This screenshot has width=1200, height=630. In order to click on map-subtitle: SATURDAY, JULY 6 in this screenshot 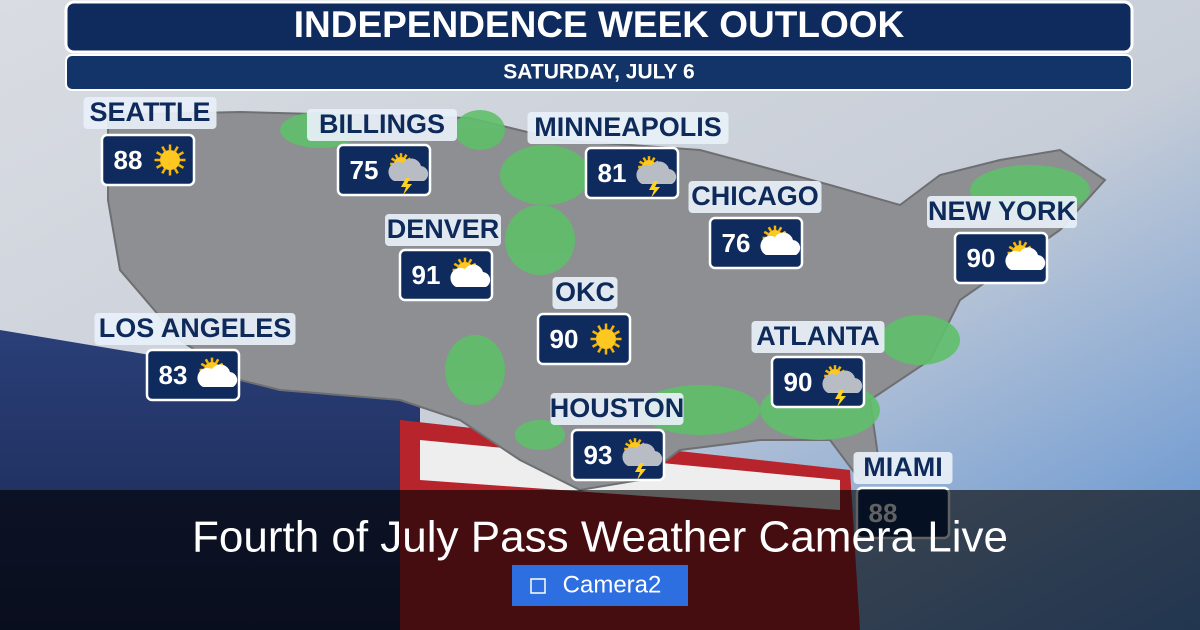, I will do `click(598, 72)`.